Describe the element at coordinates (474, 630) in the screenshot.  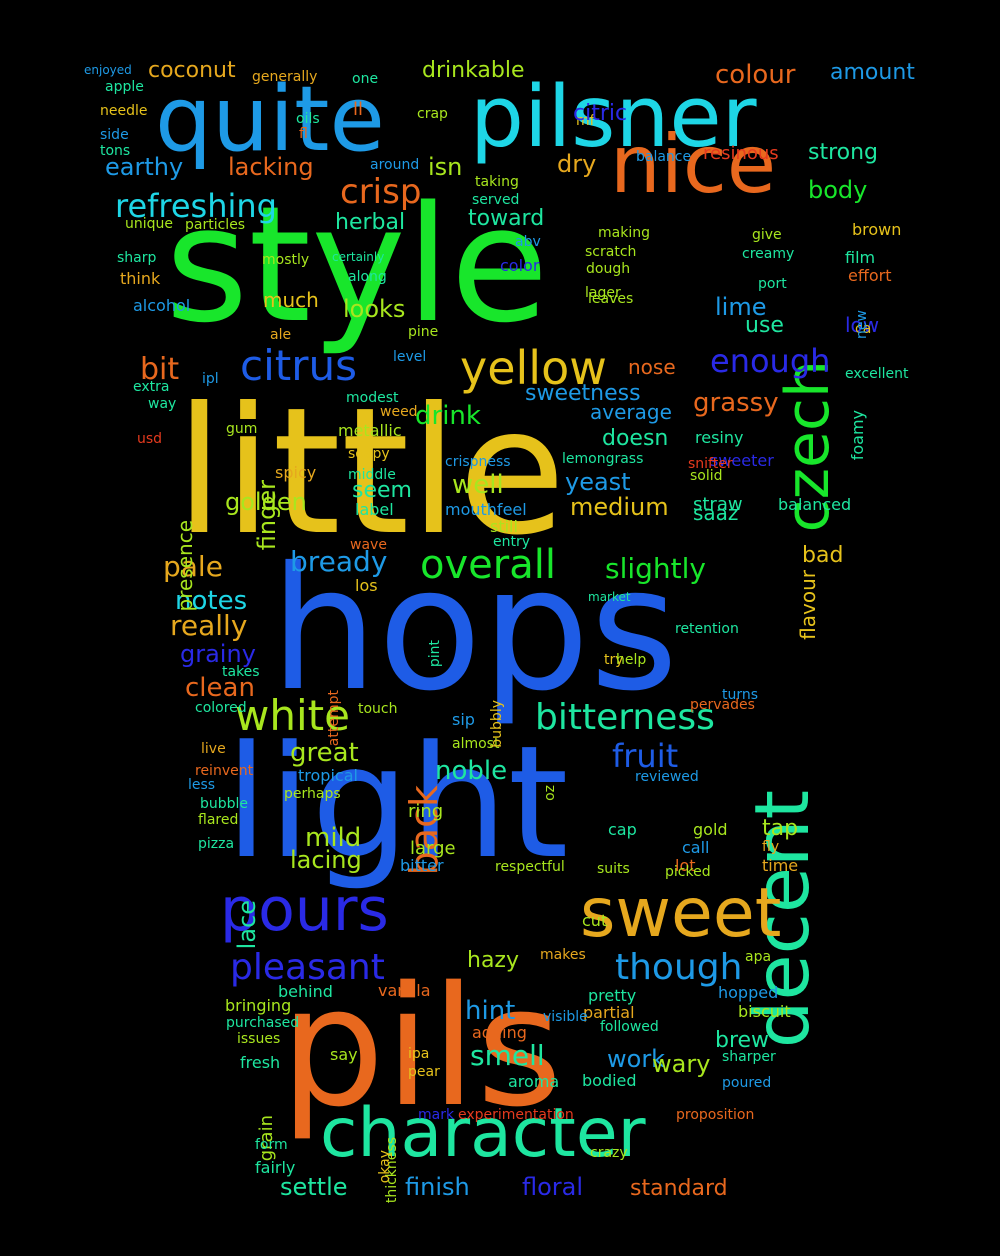
I see `cloud-word: hops` at that location.